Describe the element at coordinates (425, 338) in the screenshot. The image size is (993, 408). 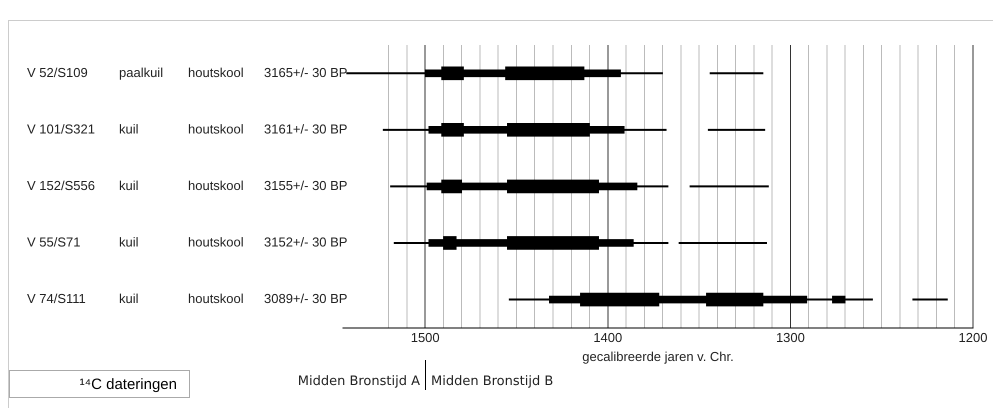
I see `x-tick-label: 1500` at that location.